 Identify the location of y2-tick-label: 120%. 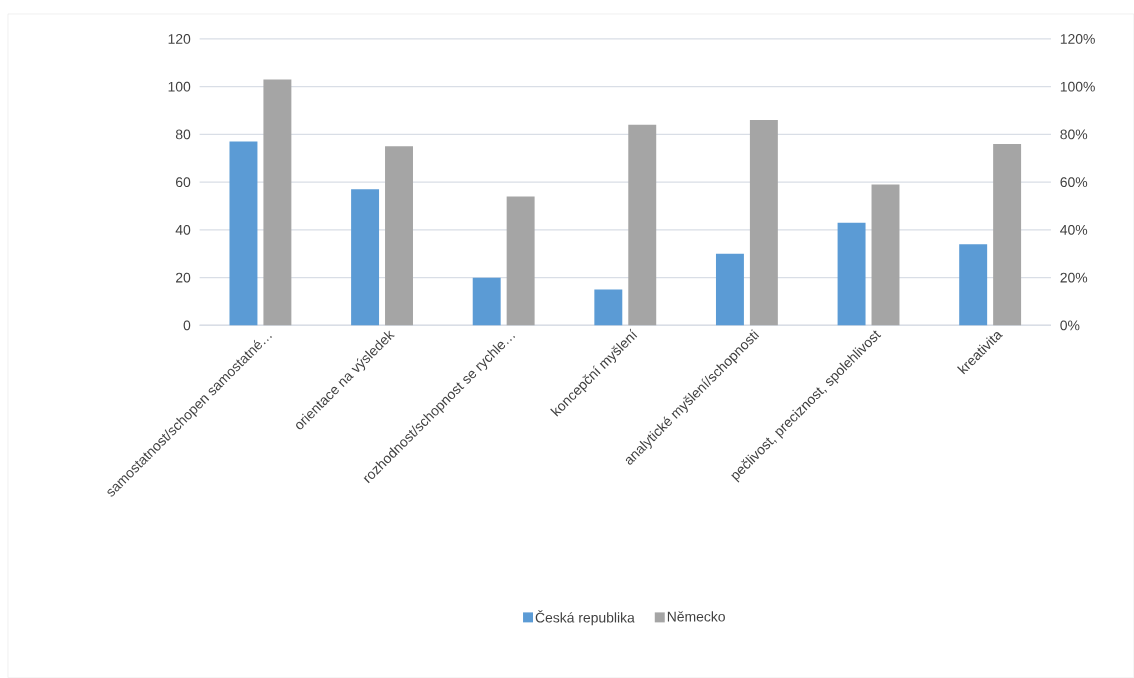
(1077, 39).